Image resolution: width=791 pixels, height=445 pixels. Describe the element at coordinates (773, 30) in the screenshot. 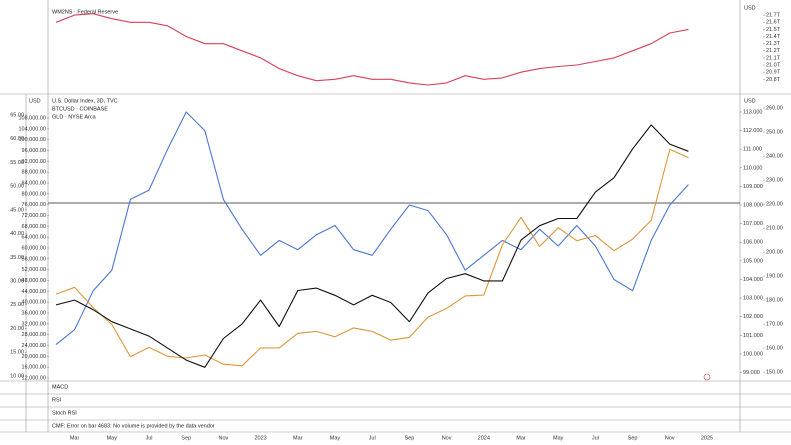

I see `y-tick-label: 21.5T` at that location.